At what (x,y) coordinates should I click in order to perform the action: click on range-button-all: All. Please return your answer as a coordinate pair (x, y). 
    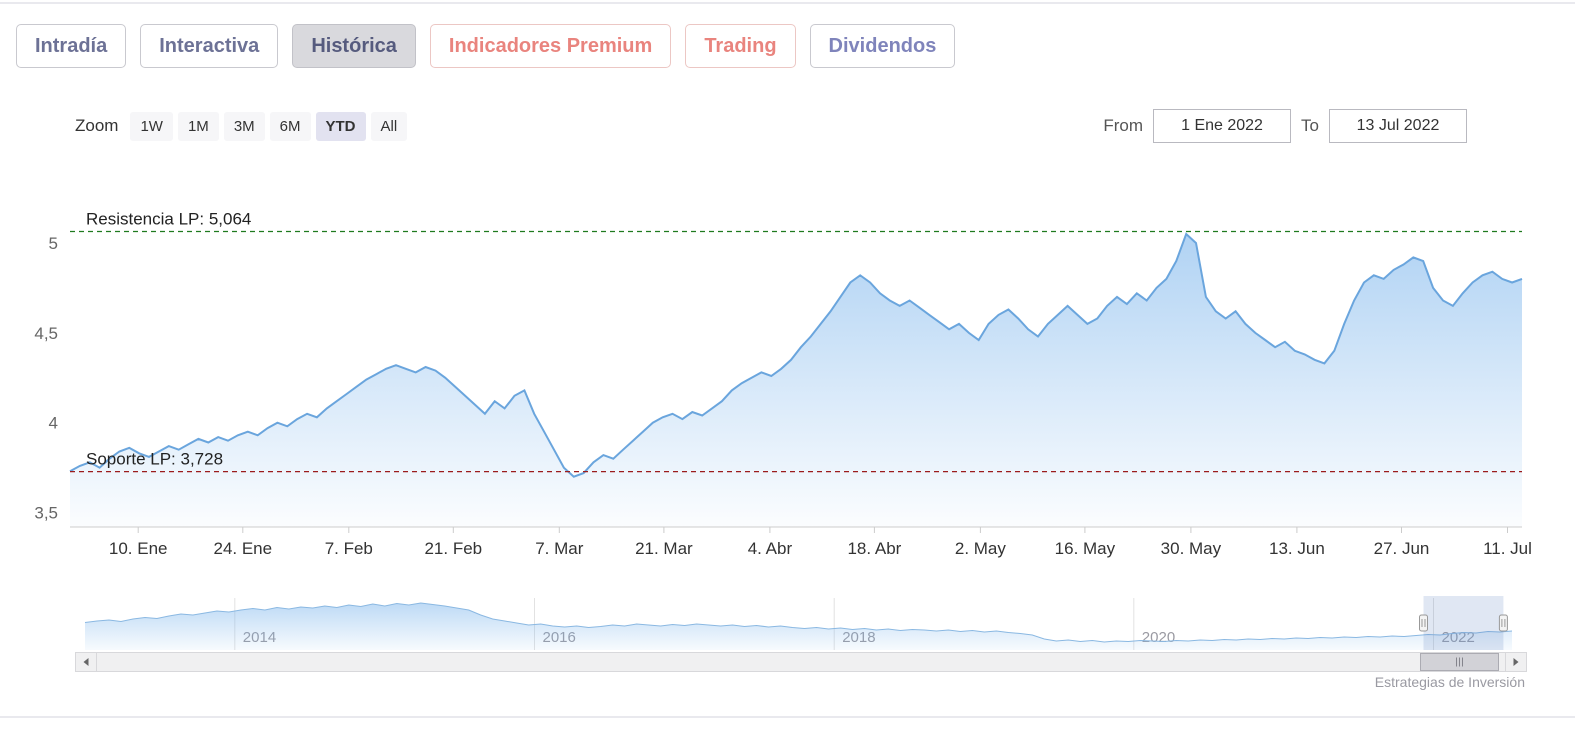
    Looking at the image, I should click on (389, 126).